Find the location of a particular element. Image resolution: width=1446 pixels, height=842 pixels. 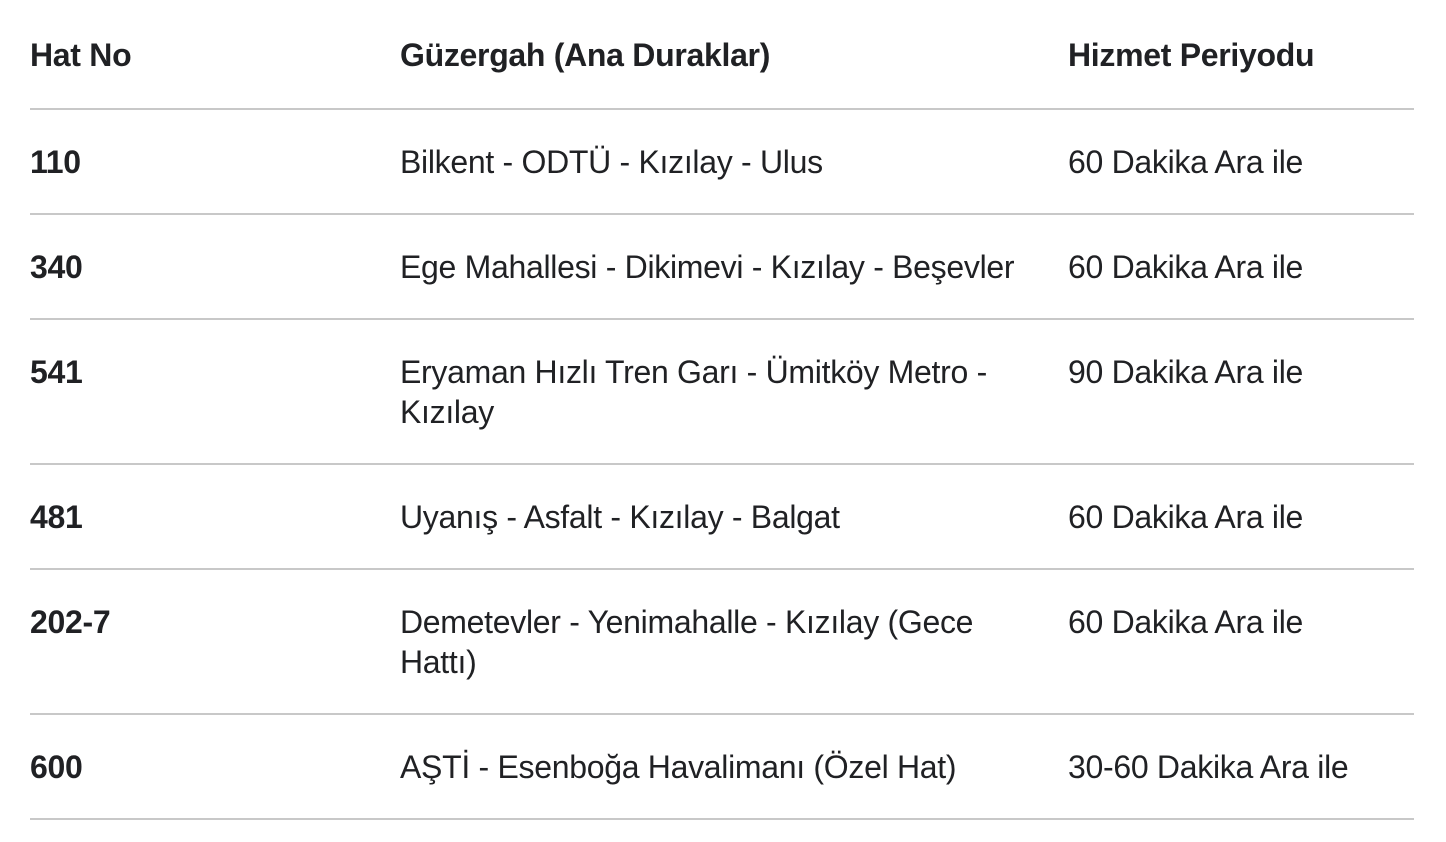

column-header-hizmet-periyodu: Hizmet Periyodu is located at coordinates (1241, 55).